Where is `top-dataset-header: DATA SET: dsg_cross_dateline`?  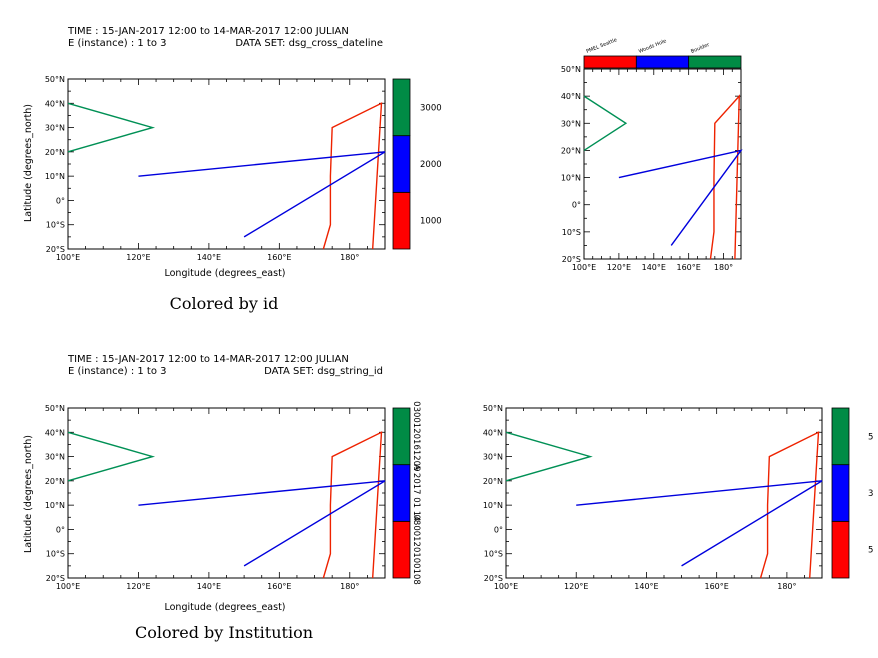
top-dataset-header: DATA SET: dsg_cross_dateline is located at coordinates (309, 43).